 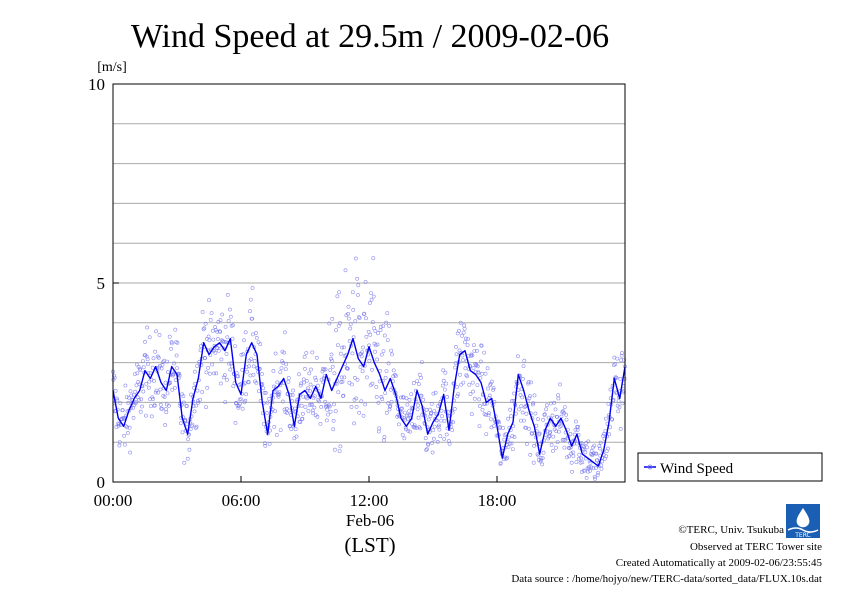 What do you see at coordinates (802, 535) in the screenshot?
I see `logo-text: TERC` at bounding box center [802, 535].